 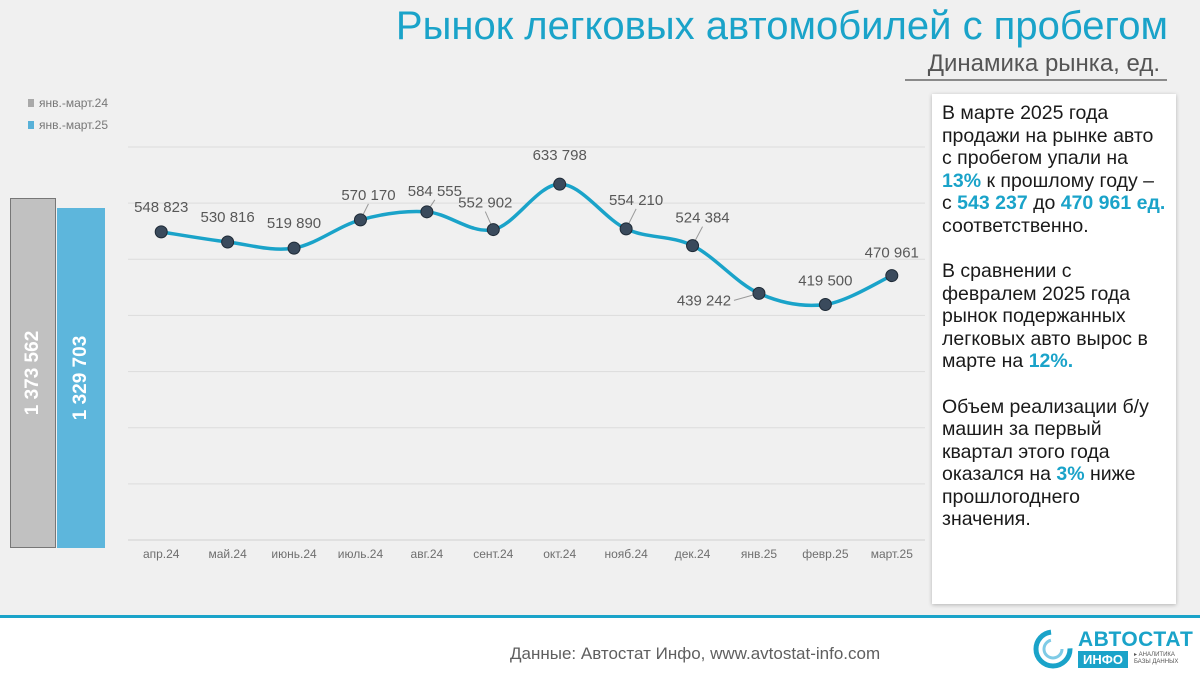 What do you see at coordinates (825, 554) in the screenshot?
I see `x-tick-label: февр.25` at bounding box center [825, 554].